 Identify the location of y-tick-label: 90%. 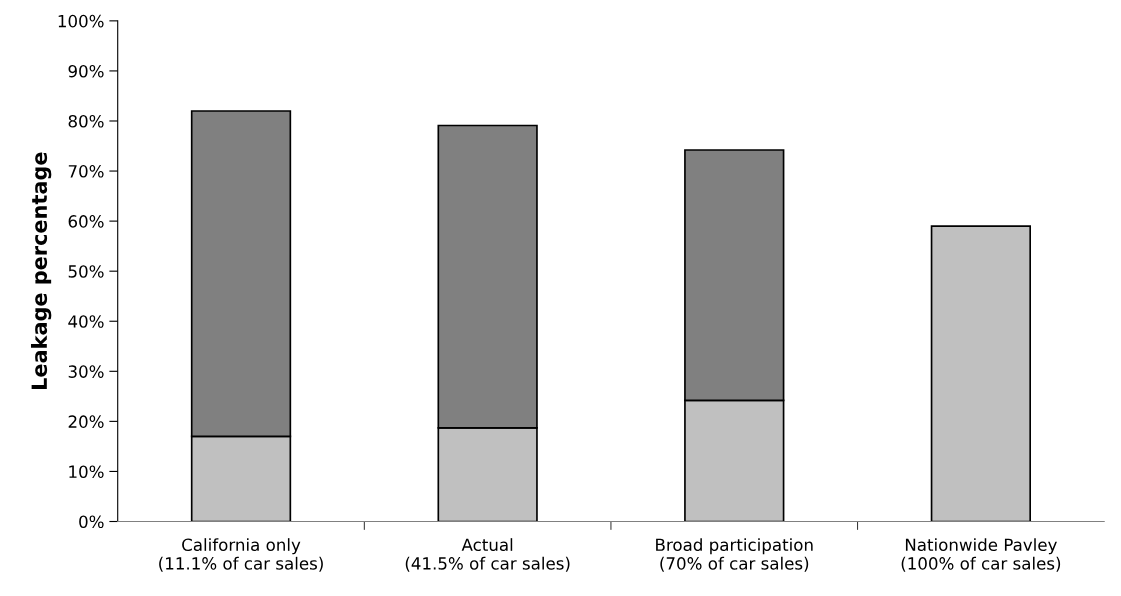
(86, 71).